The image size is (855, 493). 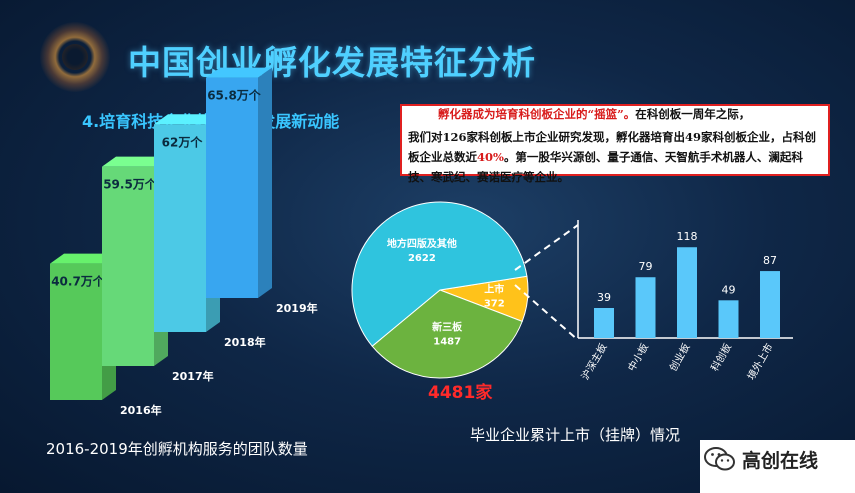 What do you see at coordinates (687, 236) in the screenshot?
I see `bar-value-label: 118` at bounding box center [687, 236].